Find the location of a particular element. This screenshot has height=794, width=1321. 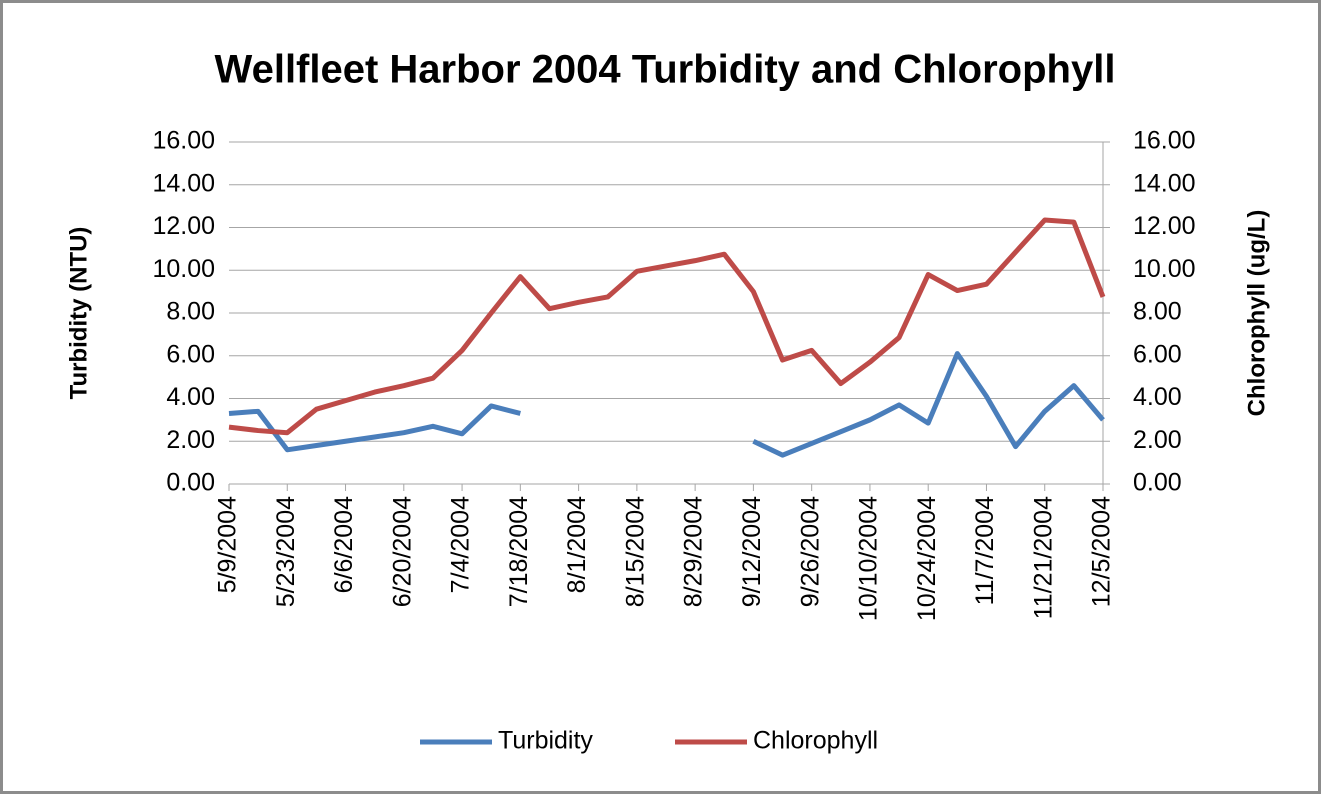

x-tick-label: 10/24/2004 is located at coordinates (927, 558).